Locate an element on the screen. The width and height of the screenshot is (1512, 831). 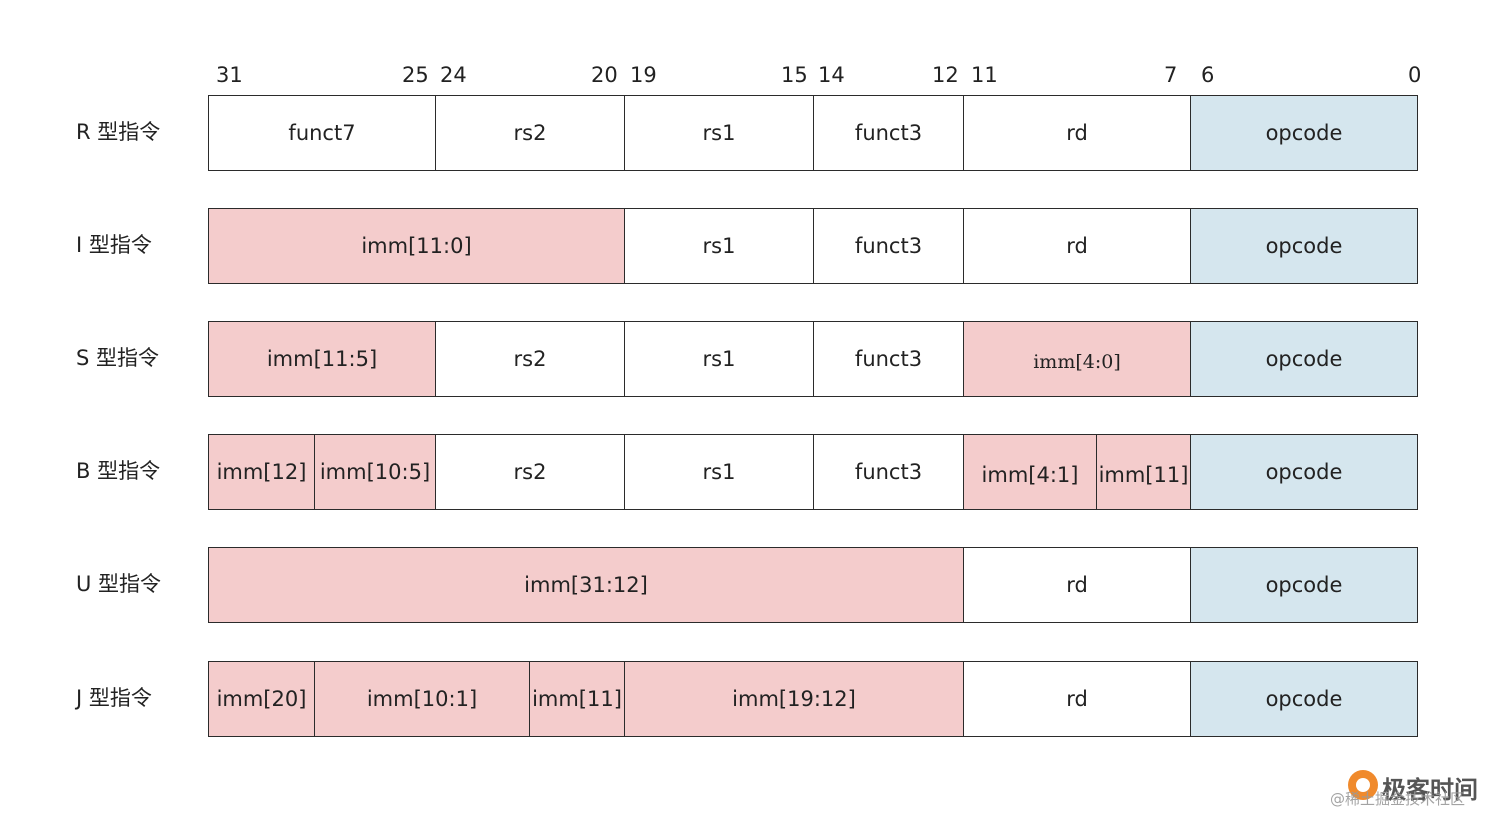
bit-label: 6 is located at coordinates (1208, 75).